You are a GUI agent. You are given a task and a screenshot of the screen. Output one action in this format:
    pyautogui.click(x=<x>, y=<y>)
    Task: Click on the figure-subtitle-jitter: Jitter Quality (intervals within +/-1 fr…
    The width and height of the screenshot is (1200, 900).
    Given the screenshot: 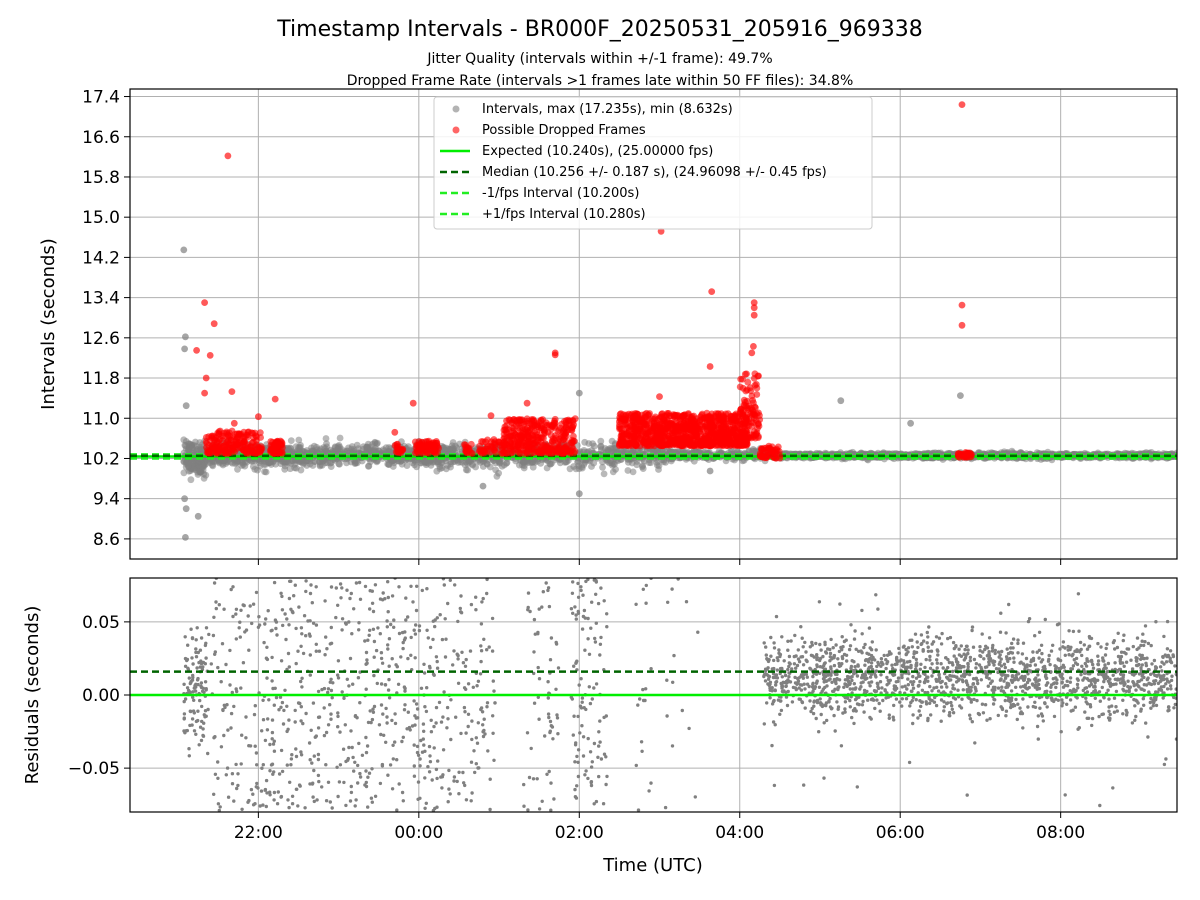 What is the action you would take?
    pyautogui.click(x=599, y=59)
    